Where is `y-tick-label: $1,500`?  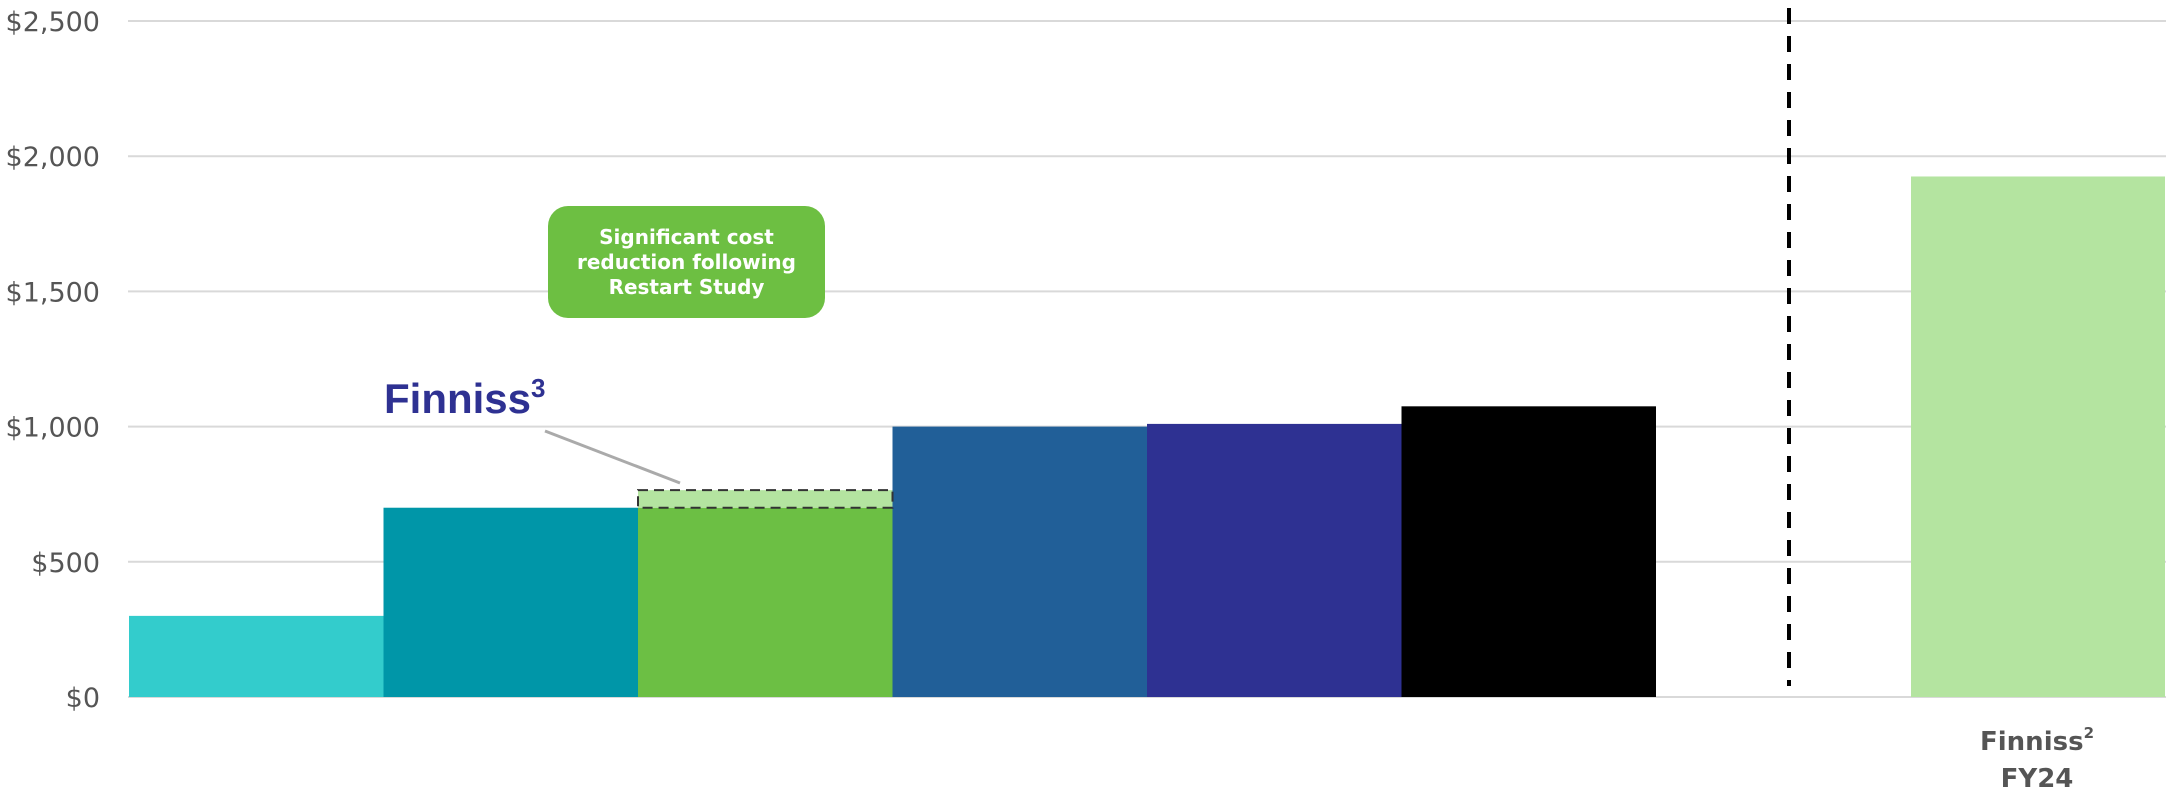 y-tick-label: $1,500 is located at coordinates (53, 292).